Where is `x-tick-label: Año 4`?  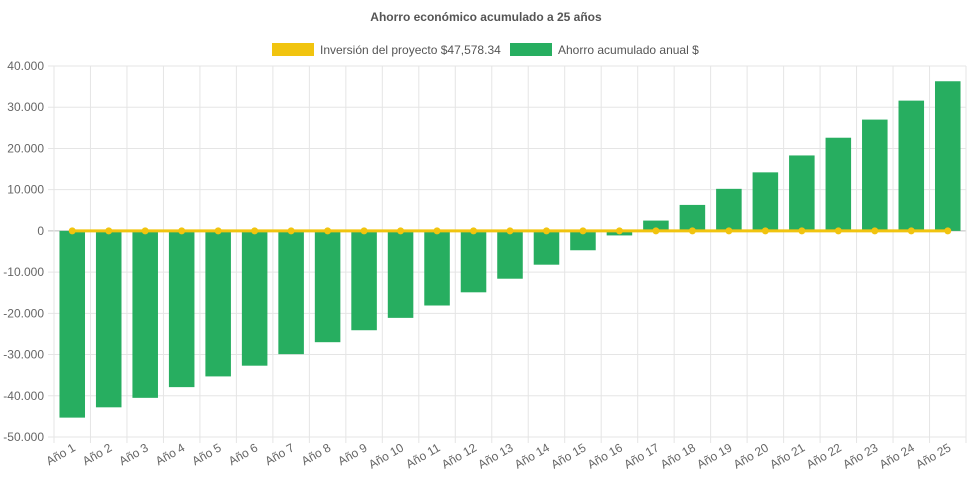 x-tick-label: Año 4 is located at coordinates (170, 454).